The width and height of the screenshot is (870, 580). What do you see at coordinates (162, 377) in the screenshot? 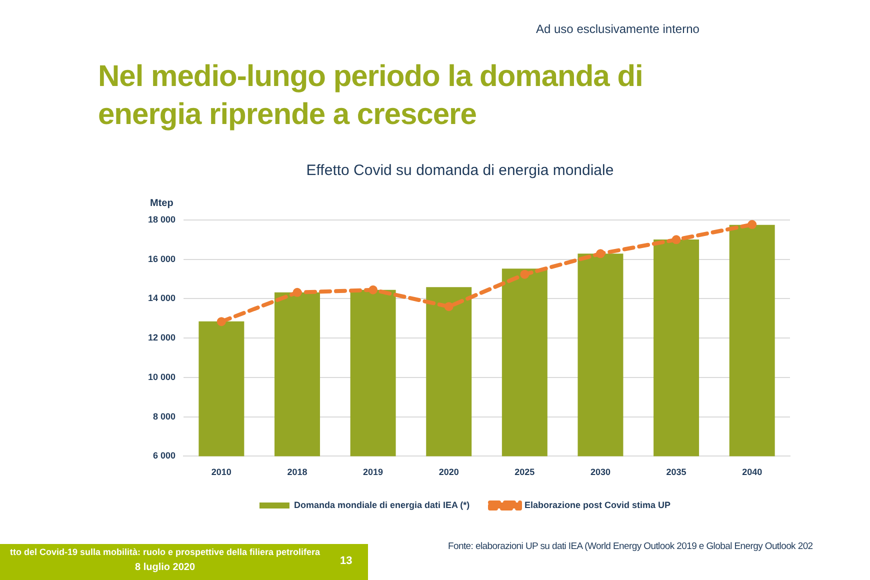
I see `y-tick-label: 10 000` at bounding box center [162, 377].